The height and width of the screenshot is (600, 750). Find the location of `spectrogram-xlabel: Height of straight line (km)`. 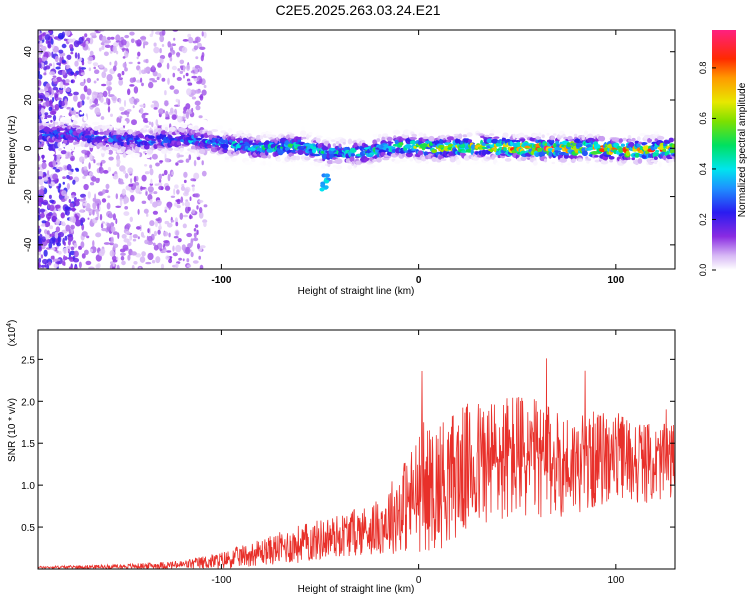

spectrogram-xlabel: Height of straight line (km) is located at coordinates (356, 291).